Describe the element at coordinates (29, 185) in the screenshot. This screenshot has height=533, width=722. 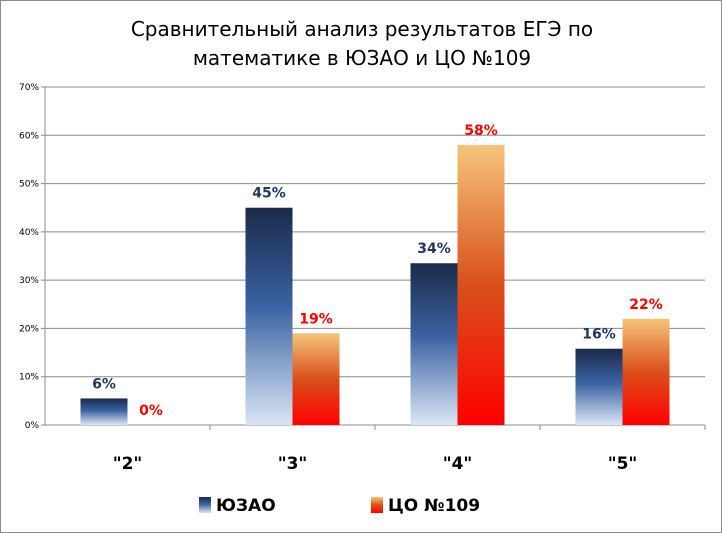
I see `y-tick-label: 50%` at that location.